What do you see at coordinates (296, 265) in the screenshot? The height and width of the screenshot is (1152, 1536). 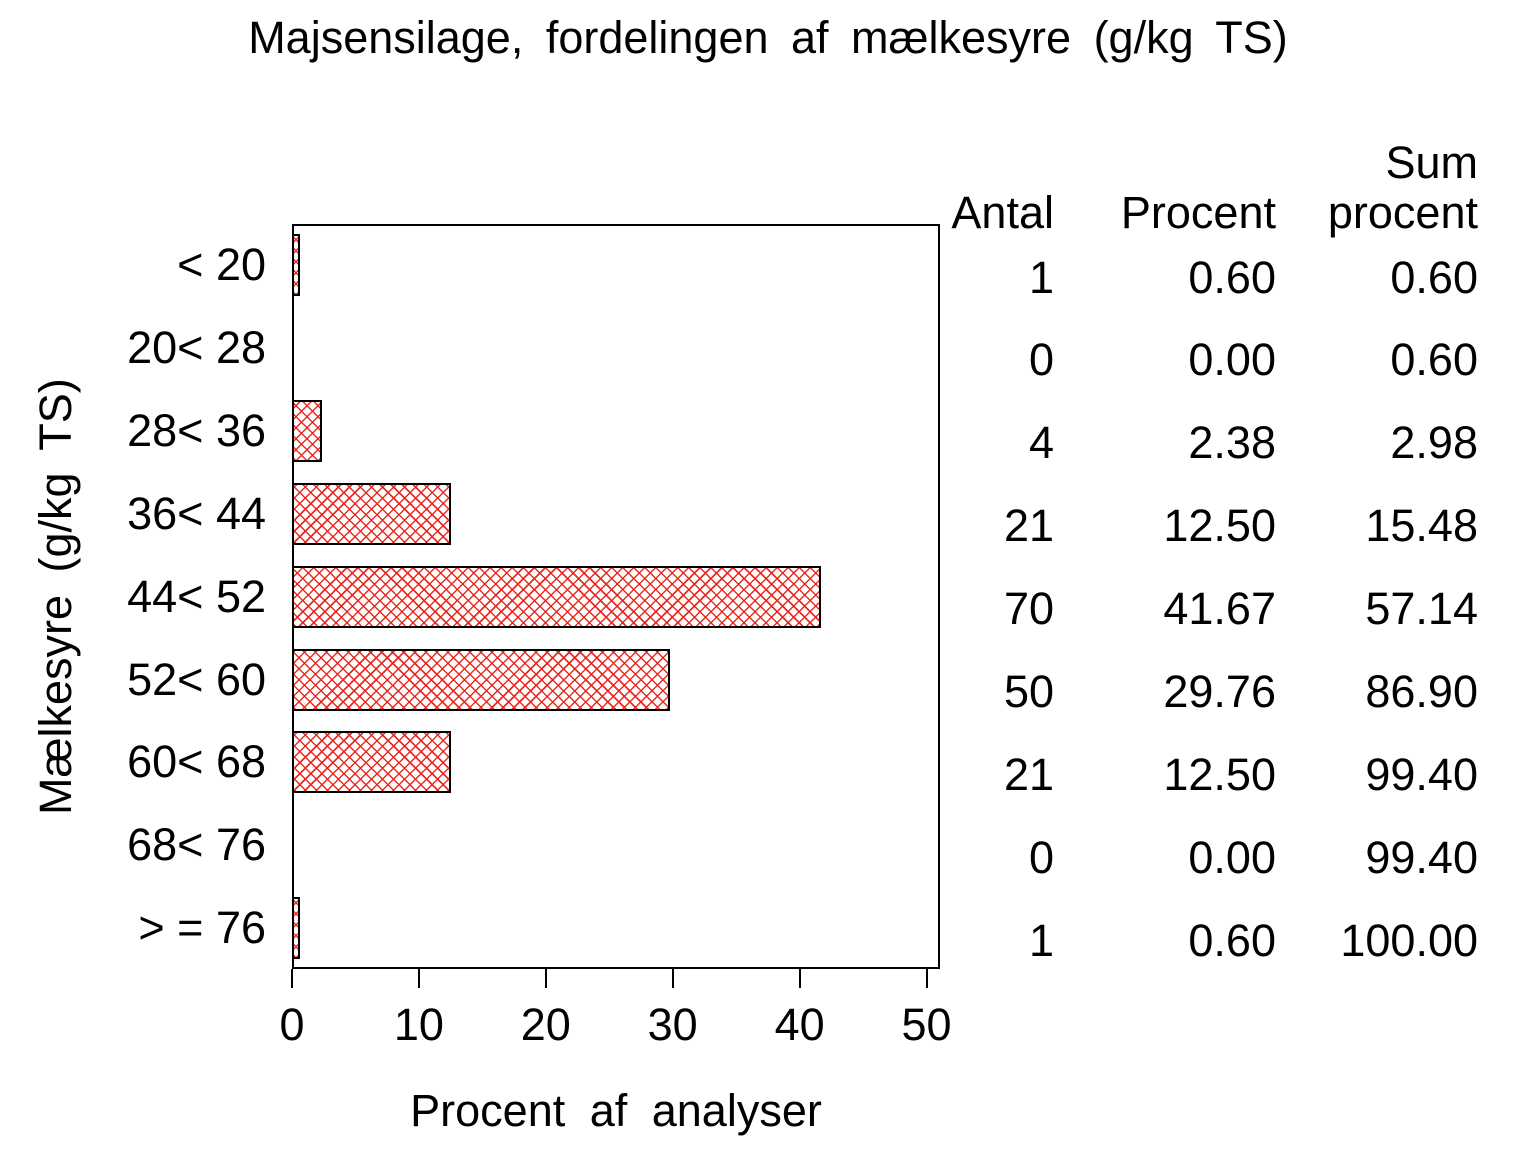 I see `bar-< 20` at bounding box center [296, 265].